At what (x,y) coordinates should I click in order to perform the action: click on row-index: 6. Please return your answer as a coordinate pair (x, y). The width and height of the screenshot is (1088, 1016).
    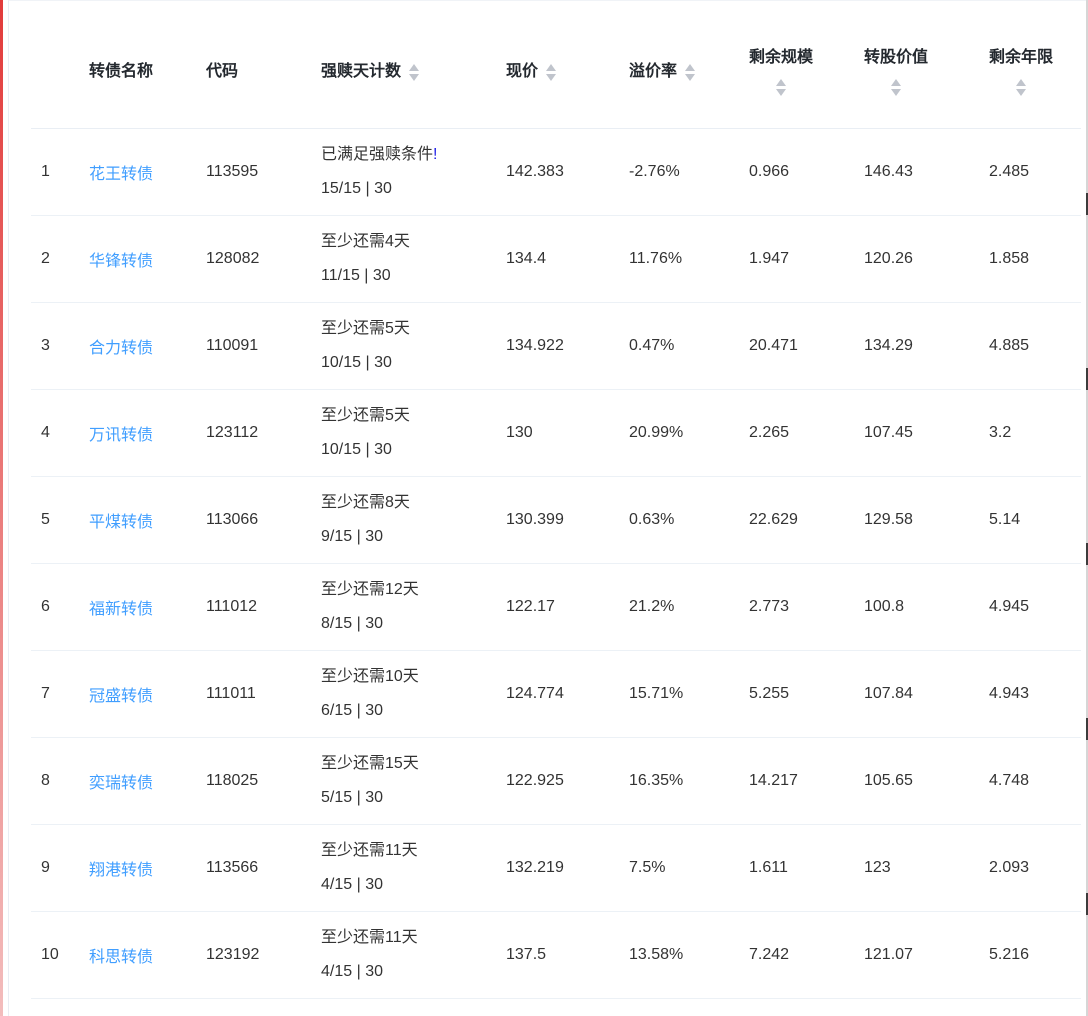
    Looking at the image, I should click on (49, 607).